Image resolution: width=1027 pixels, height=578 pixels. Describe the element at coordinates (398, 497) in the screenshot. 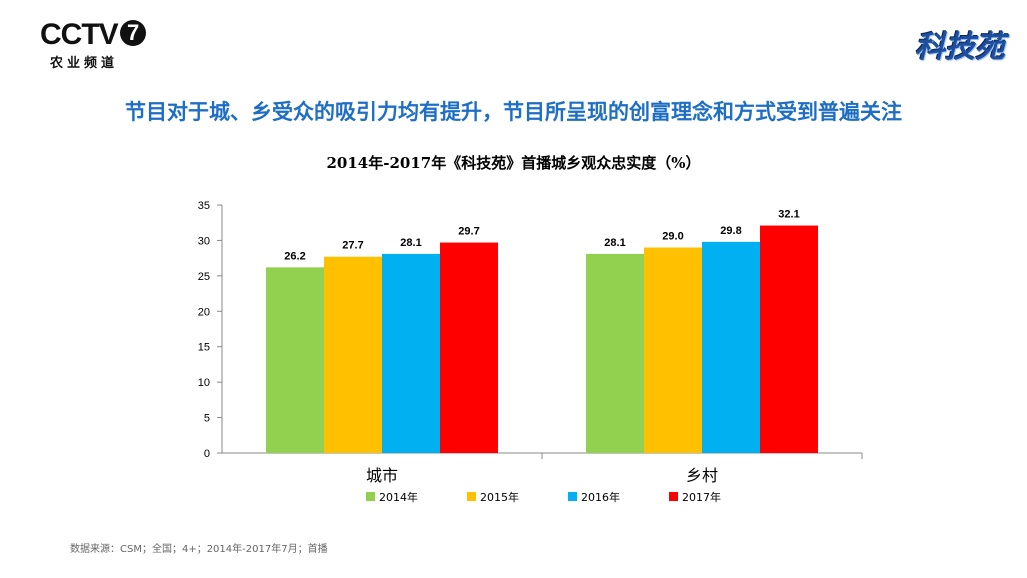

I see `legend-label: 2014年` at that location.